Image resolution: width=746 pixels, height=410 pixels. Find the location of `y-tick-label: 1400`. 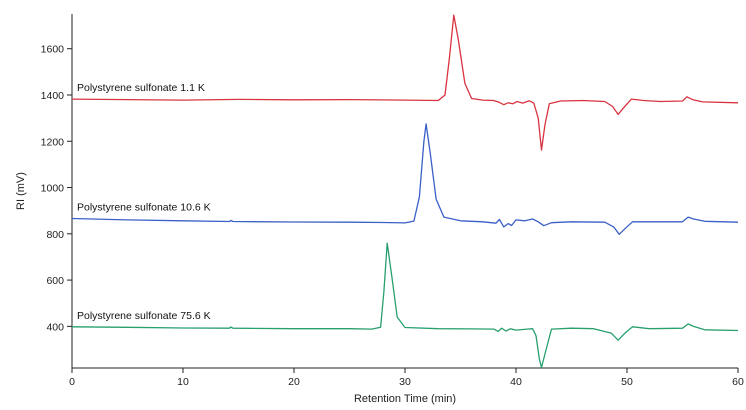

y-tick-label: 1400 is located at coordinates (53, 96).